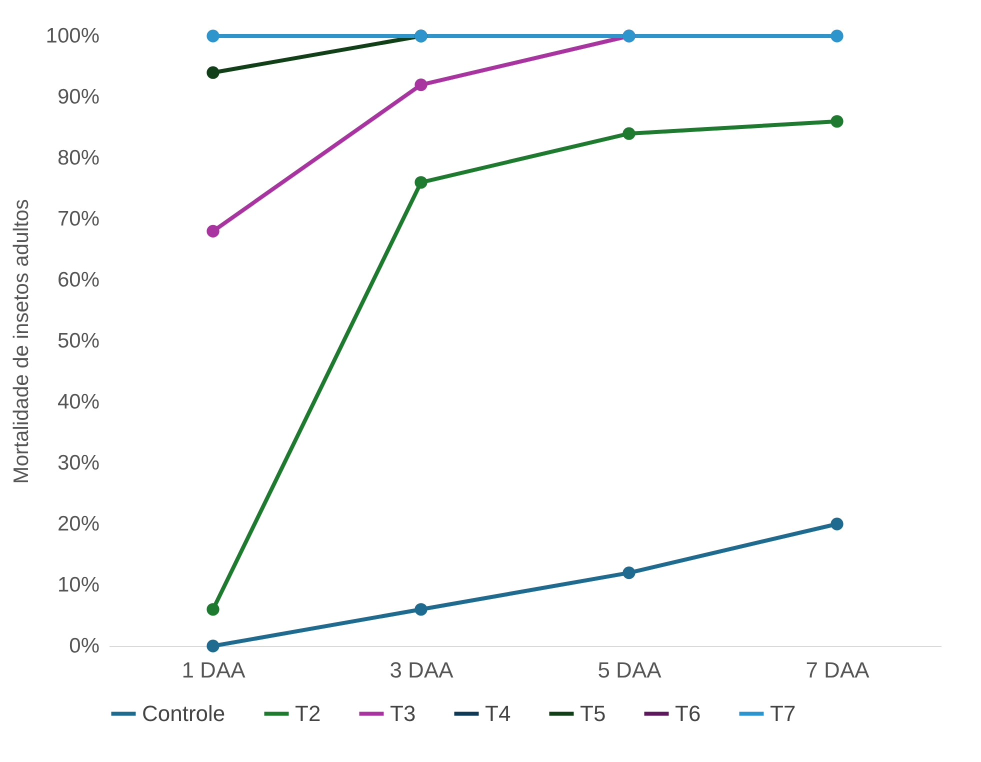  I want to click on x-tick-label: 5 DAA, so click(630, 670).